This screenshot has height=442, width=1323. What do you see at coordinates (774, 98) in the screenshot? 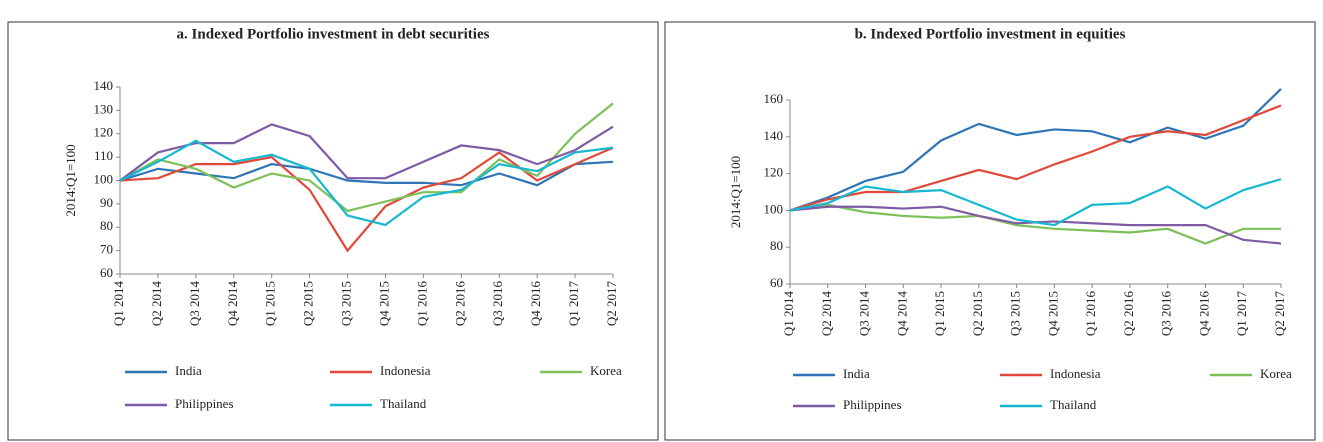
I see `y-tick-label: 160` at bounding box center [774, 98].